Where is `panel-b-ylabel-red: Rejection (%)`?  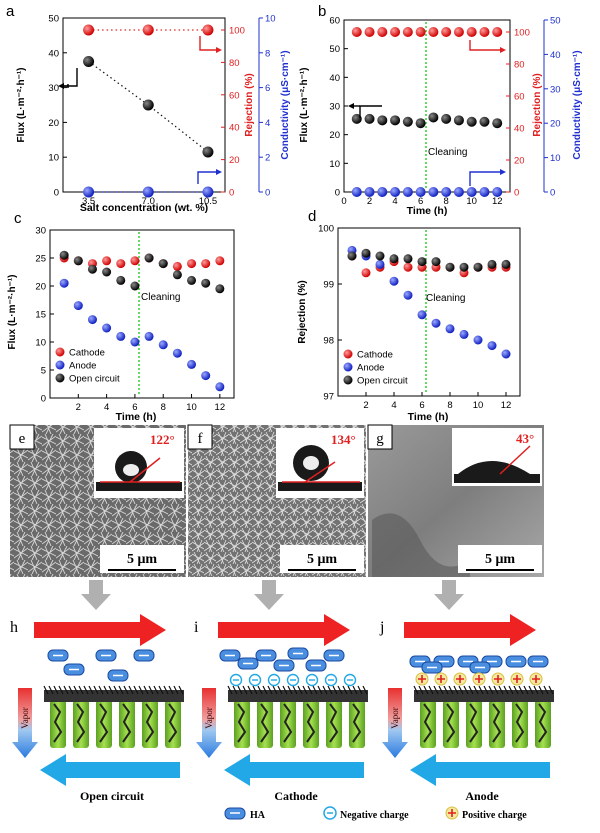
panel-b-ylabel-red: Rejection (%) is located at coordinates (537, 104).